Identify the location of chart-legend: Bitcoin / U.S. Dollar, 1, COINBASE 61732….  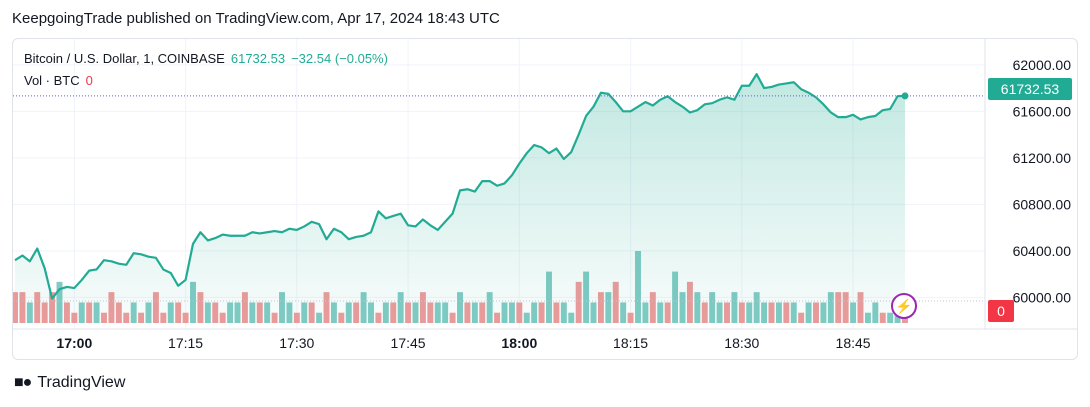
(206, 70).